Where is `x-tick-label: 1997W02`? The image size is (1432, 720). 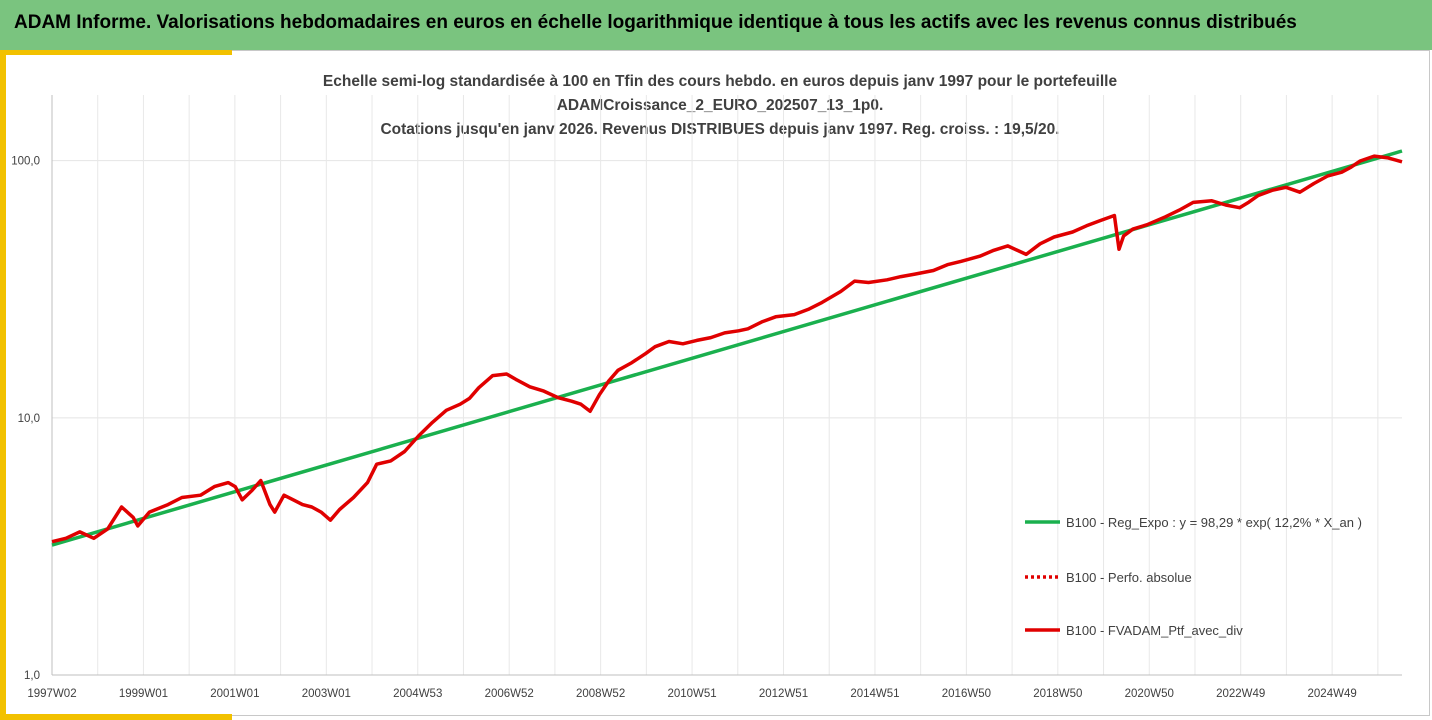
x-tick-label: 1997W02 is located at coordinates (51, 694).